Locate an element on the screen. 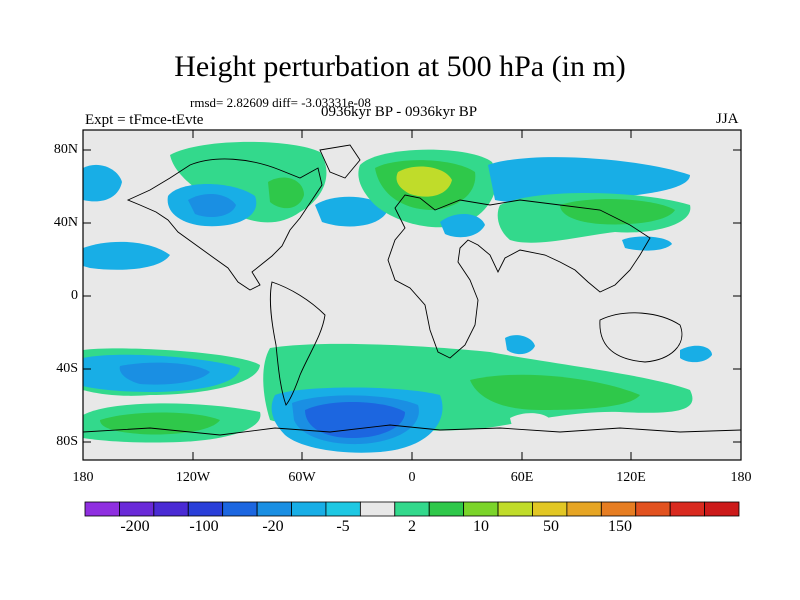 The width and height of the screenshot is (800, 600). colorbar-label: 10 is located at coordinates (481, 526).